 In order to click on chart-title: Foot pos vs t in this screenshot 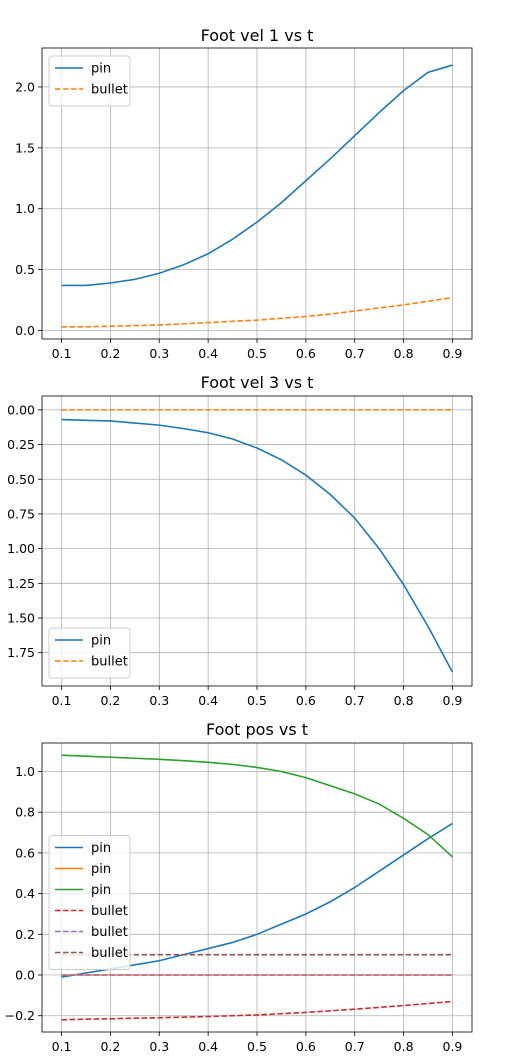, I will do `click(257, 729)`.